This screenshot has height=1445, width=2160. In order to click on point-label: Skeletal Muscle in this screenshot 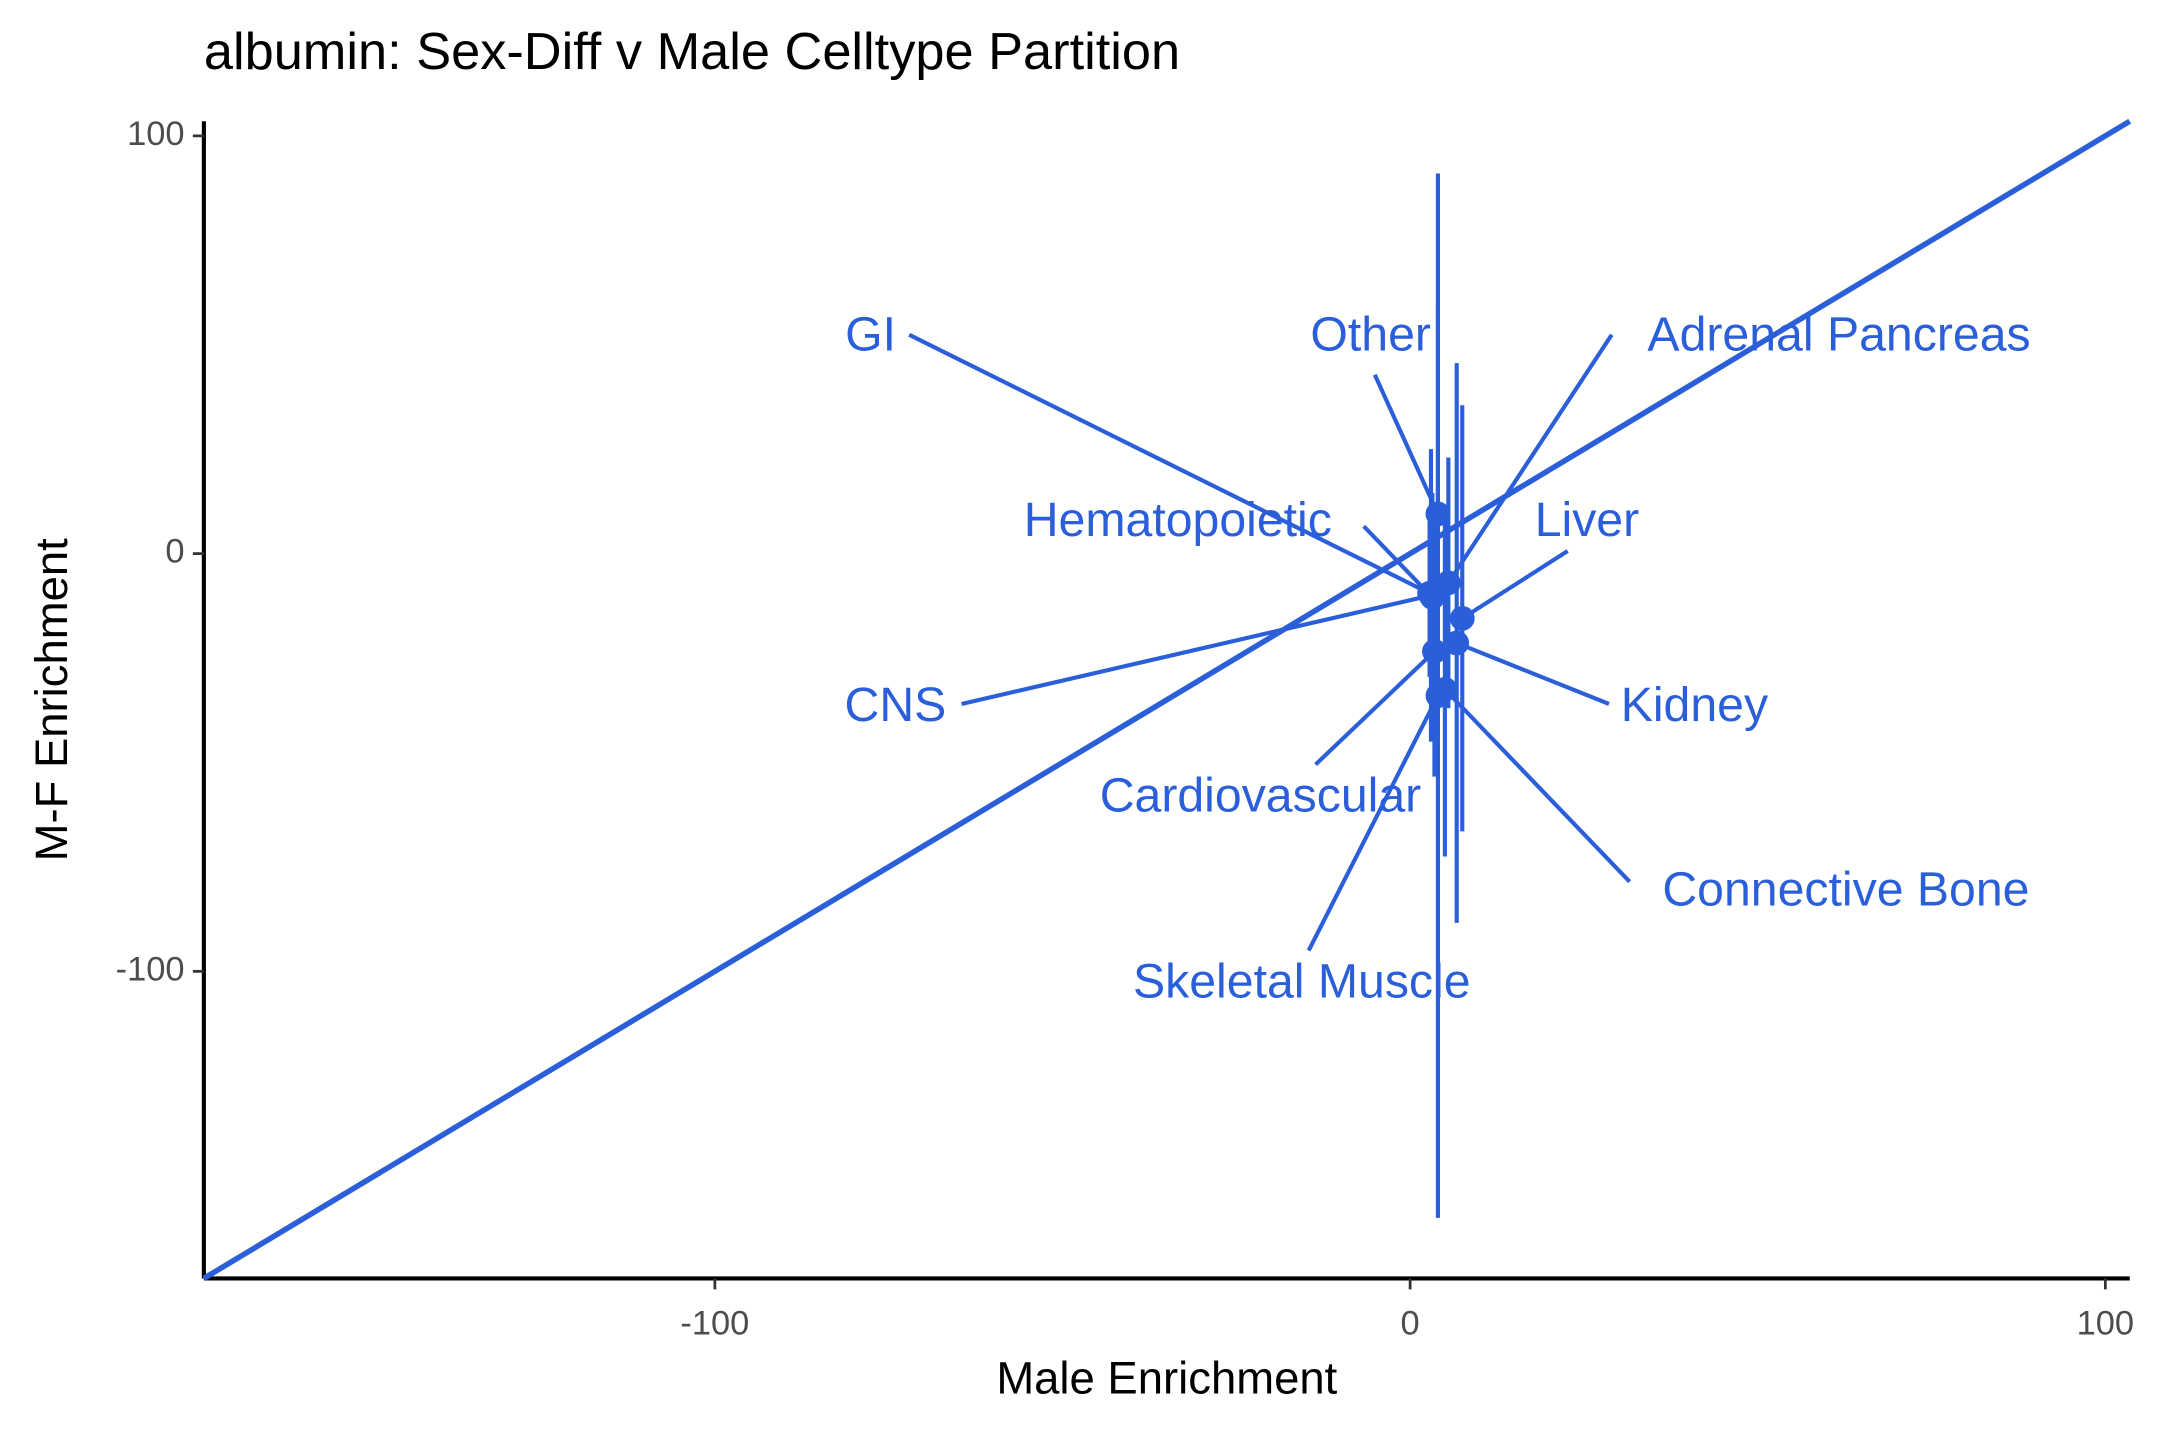, I will do `click(1302, 982)`.